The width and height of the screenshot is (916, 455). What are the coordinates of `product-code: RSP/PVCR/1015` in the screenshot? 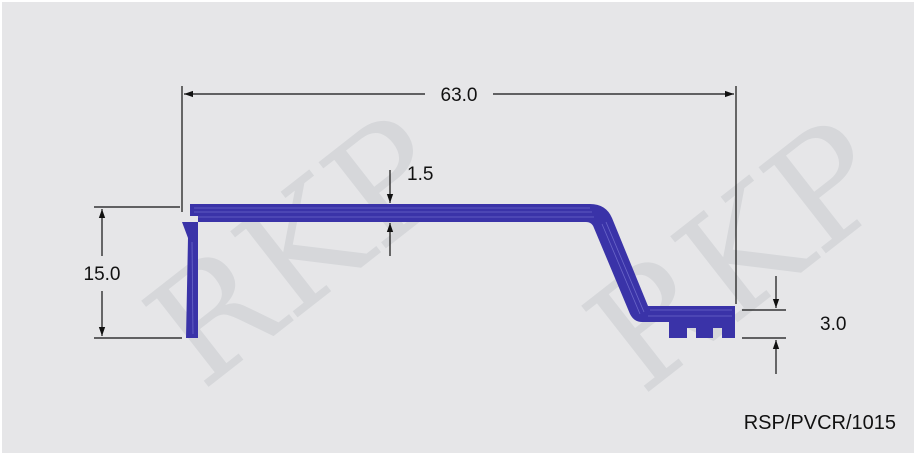 It's located at (819, 423).